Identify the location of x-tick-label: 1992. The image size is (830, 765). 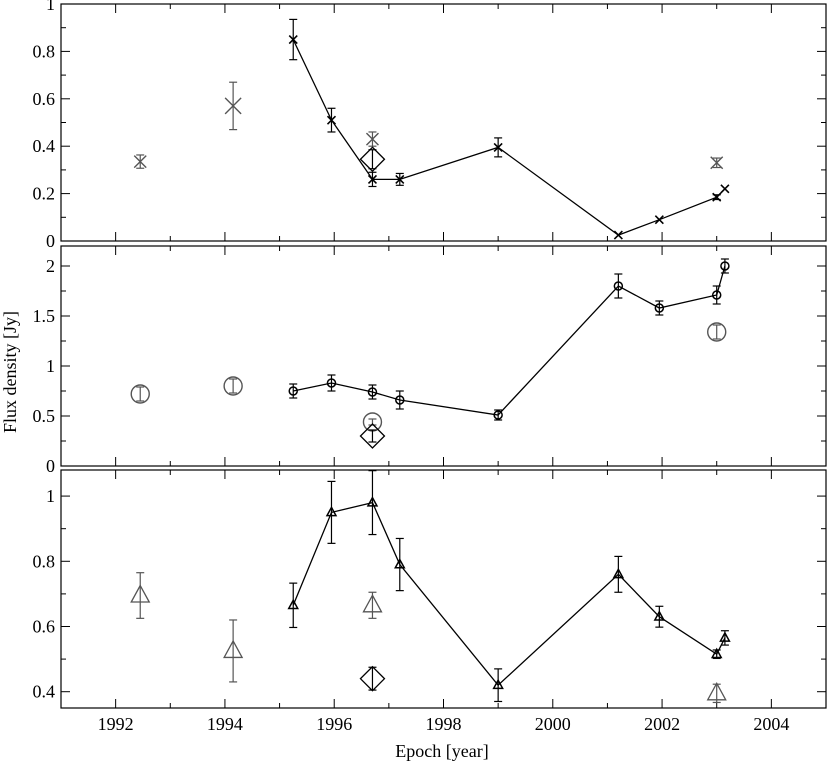
(116, 724).